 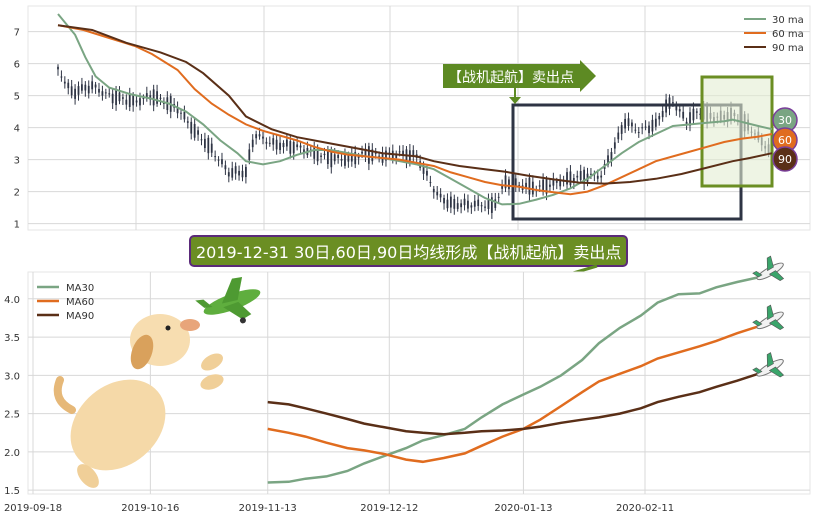 What do you see at coordinates (150, 508) in the screenshot?
I see `bottom-xtick-label: 2019-10-16` at bounding box center [150, 508].